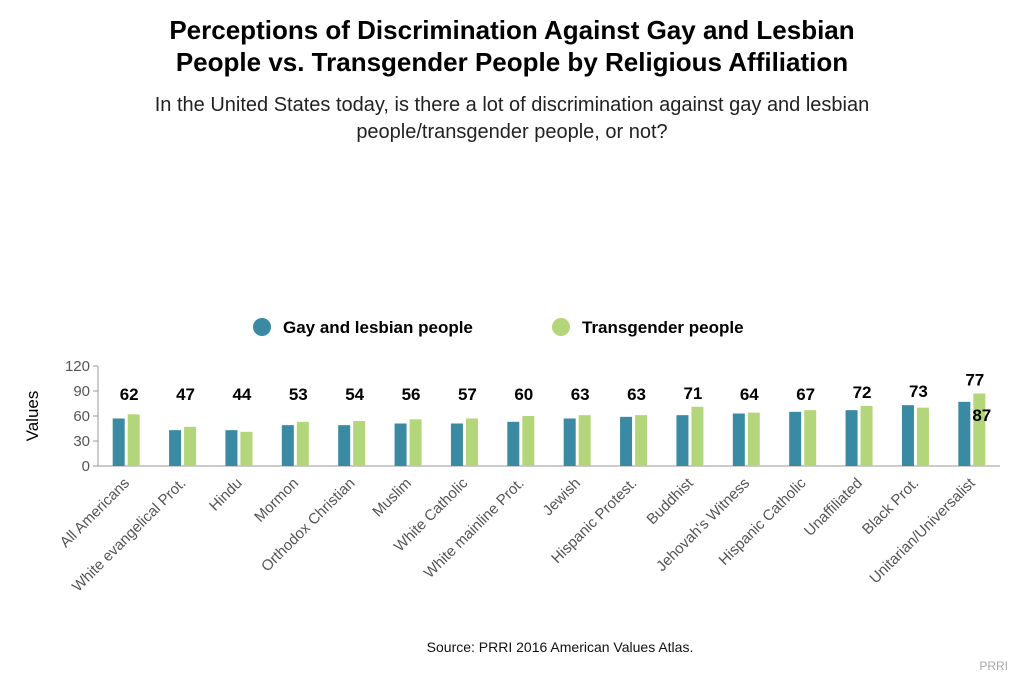  I want to click on data-label: 60, so click(523, 394).